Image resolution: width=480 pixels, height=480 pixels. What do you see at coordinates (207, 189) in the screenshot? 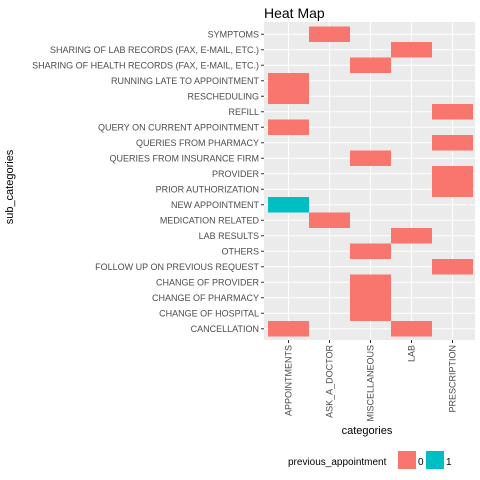
I see `y-tick-label: PRIOR AUTHORIZATION` at bounding box center [207, 189].